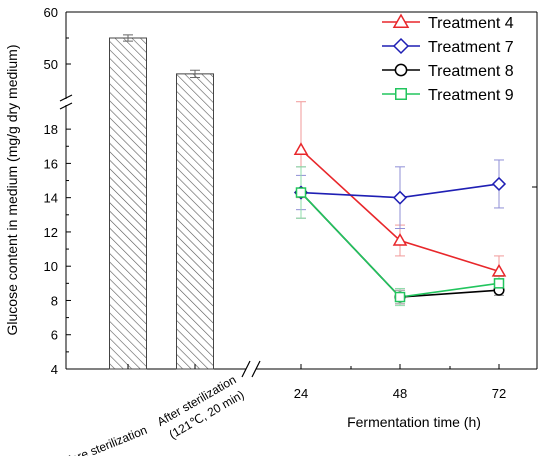 The width and height of the screenshot is (550, 461). I want to click on y-tick-label: 4, so click(54, 369).